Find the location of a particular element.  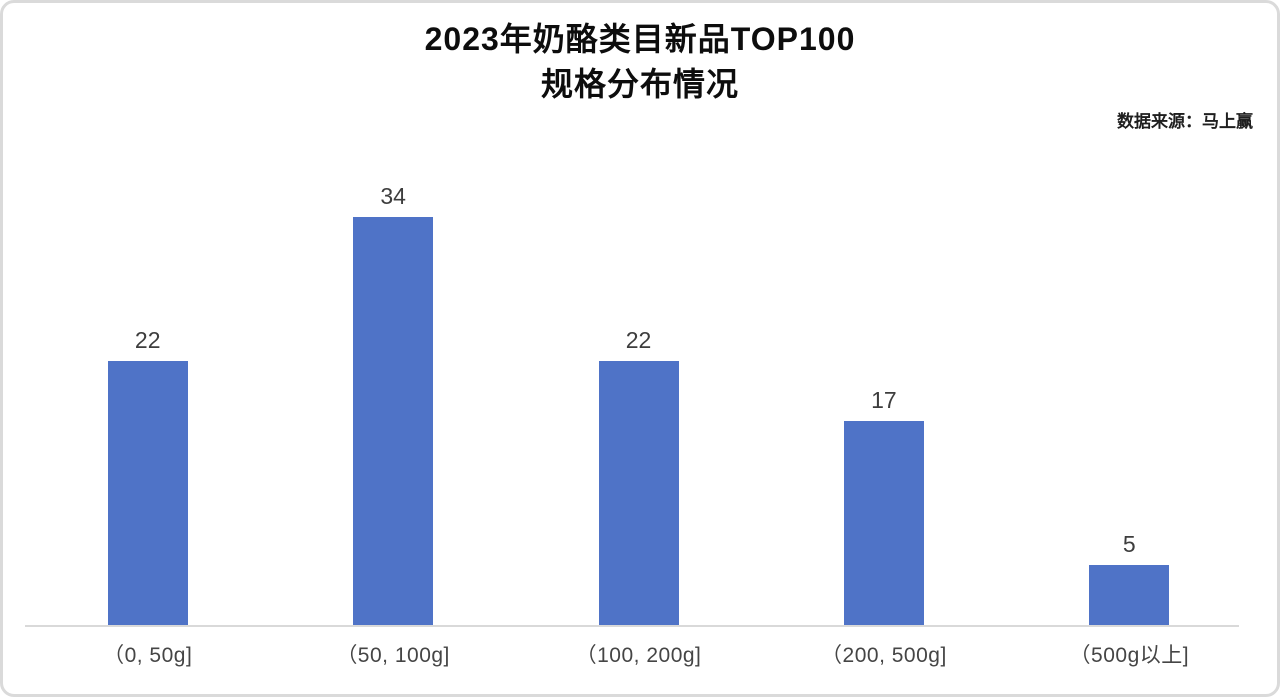

x-axis-line is located at coordinates (632, 625).